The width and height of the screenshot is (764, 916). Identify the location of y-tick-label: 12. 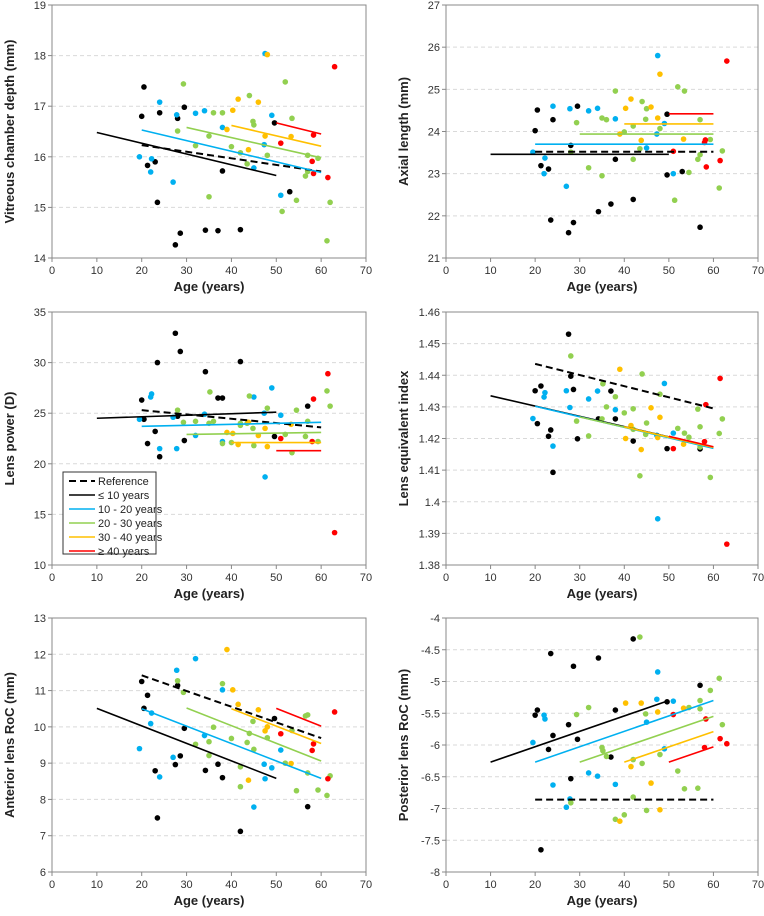
(40, 655).